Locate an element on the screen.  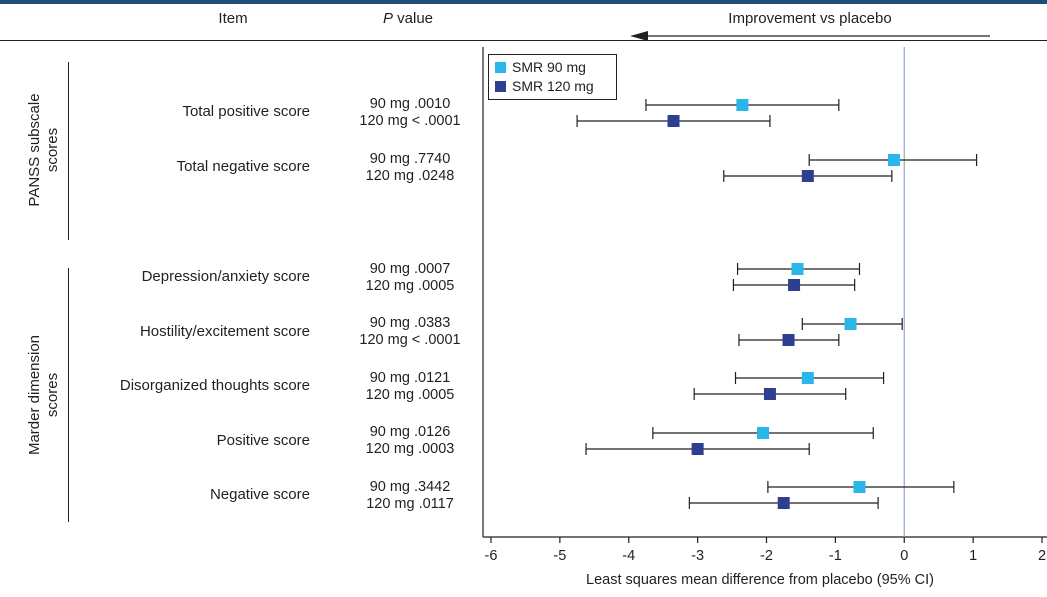
x-tick-label: -1 is located at coordinates (835, 556).